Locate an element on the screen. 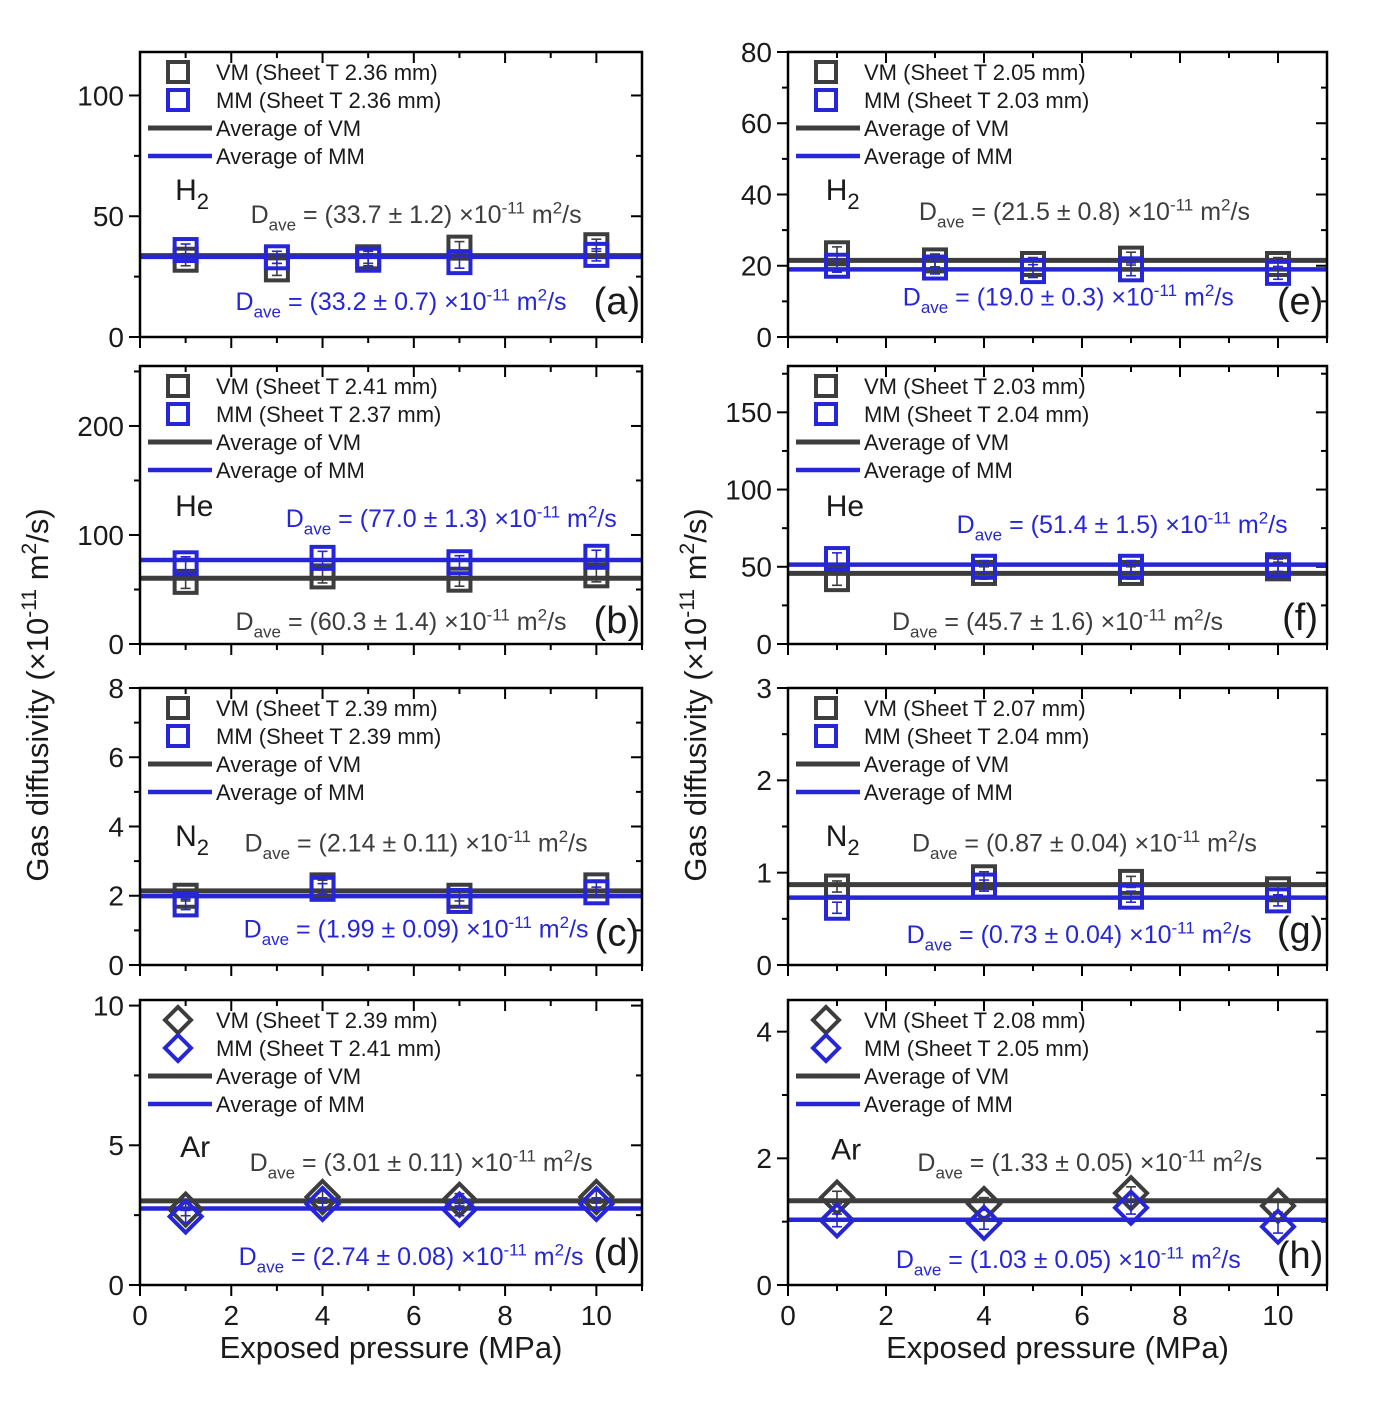 This screenshot has height=1407, width=1388. panel-letter: (g) is located at coordinates (1300, 931).